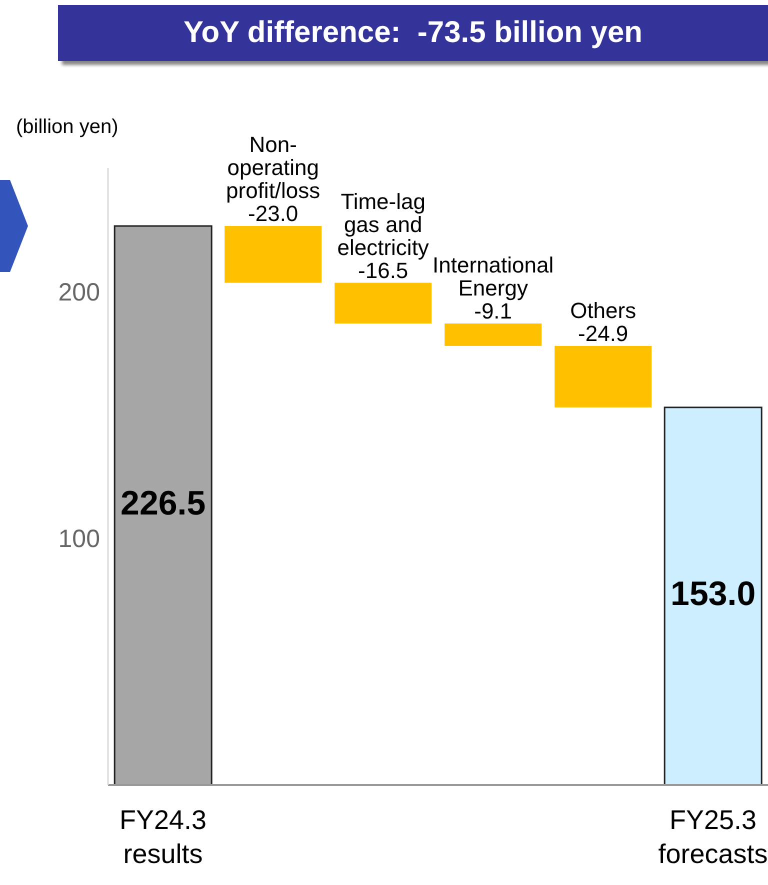 The width and height of the screenshot is (768, 885). I want to click on data-label: 153.0, so click(713, 594).